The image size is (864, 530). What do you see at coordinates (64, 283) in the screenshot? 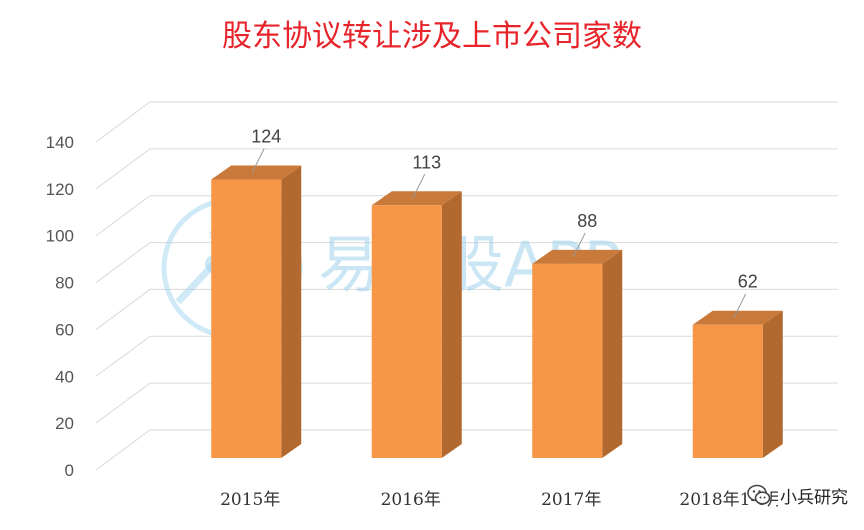
I see `y-tick-label: 80` at bounding box center [64, 283].